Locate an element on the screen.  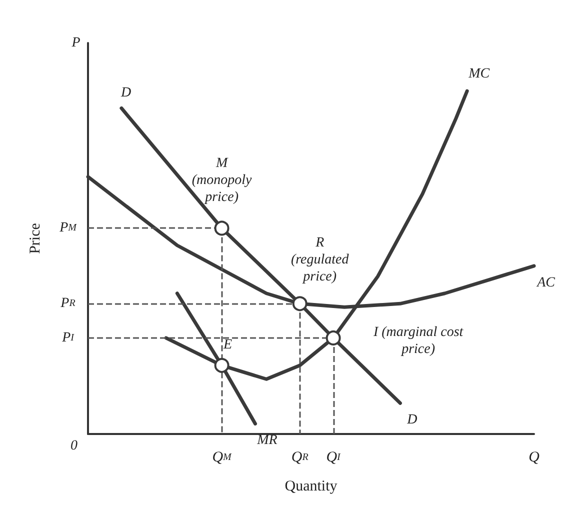
series-label: MC is located at coordinates (479, 74).